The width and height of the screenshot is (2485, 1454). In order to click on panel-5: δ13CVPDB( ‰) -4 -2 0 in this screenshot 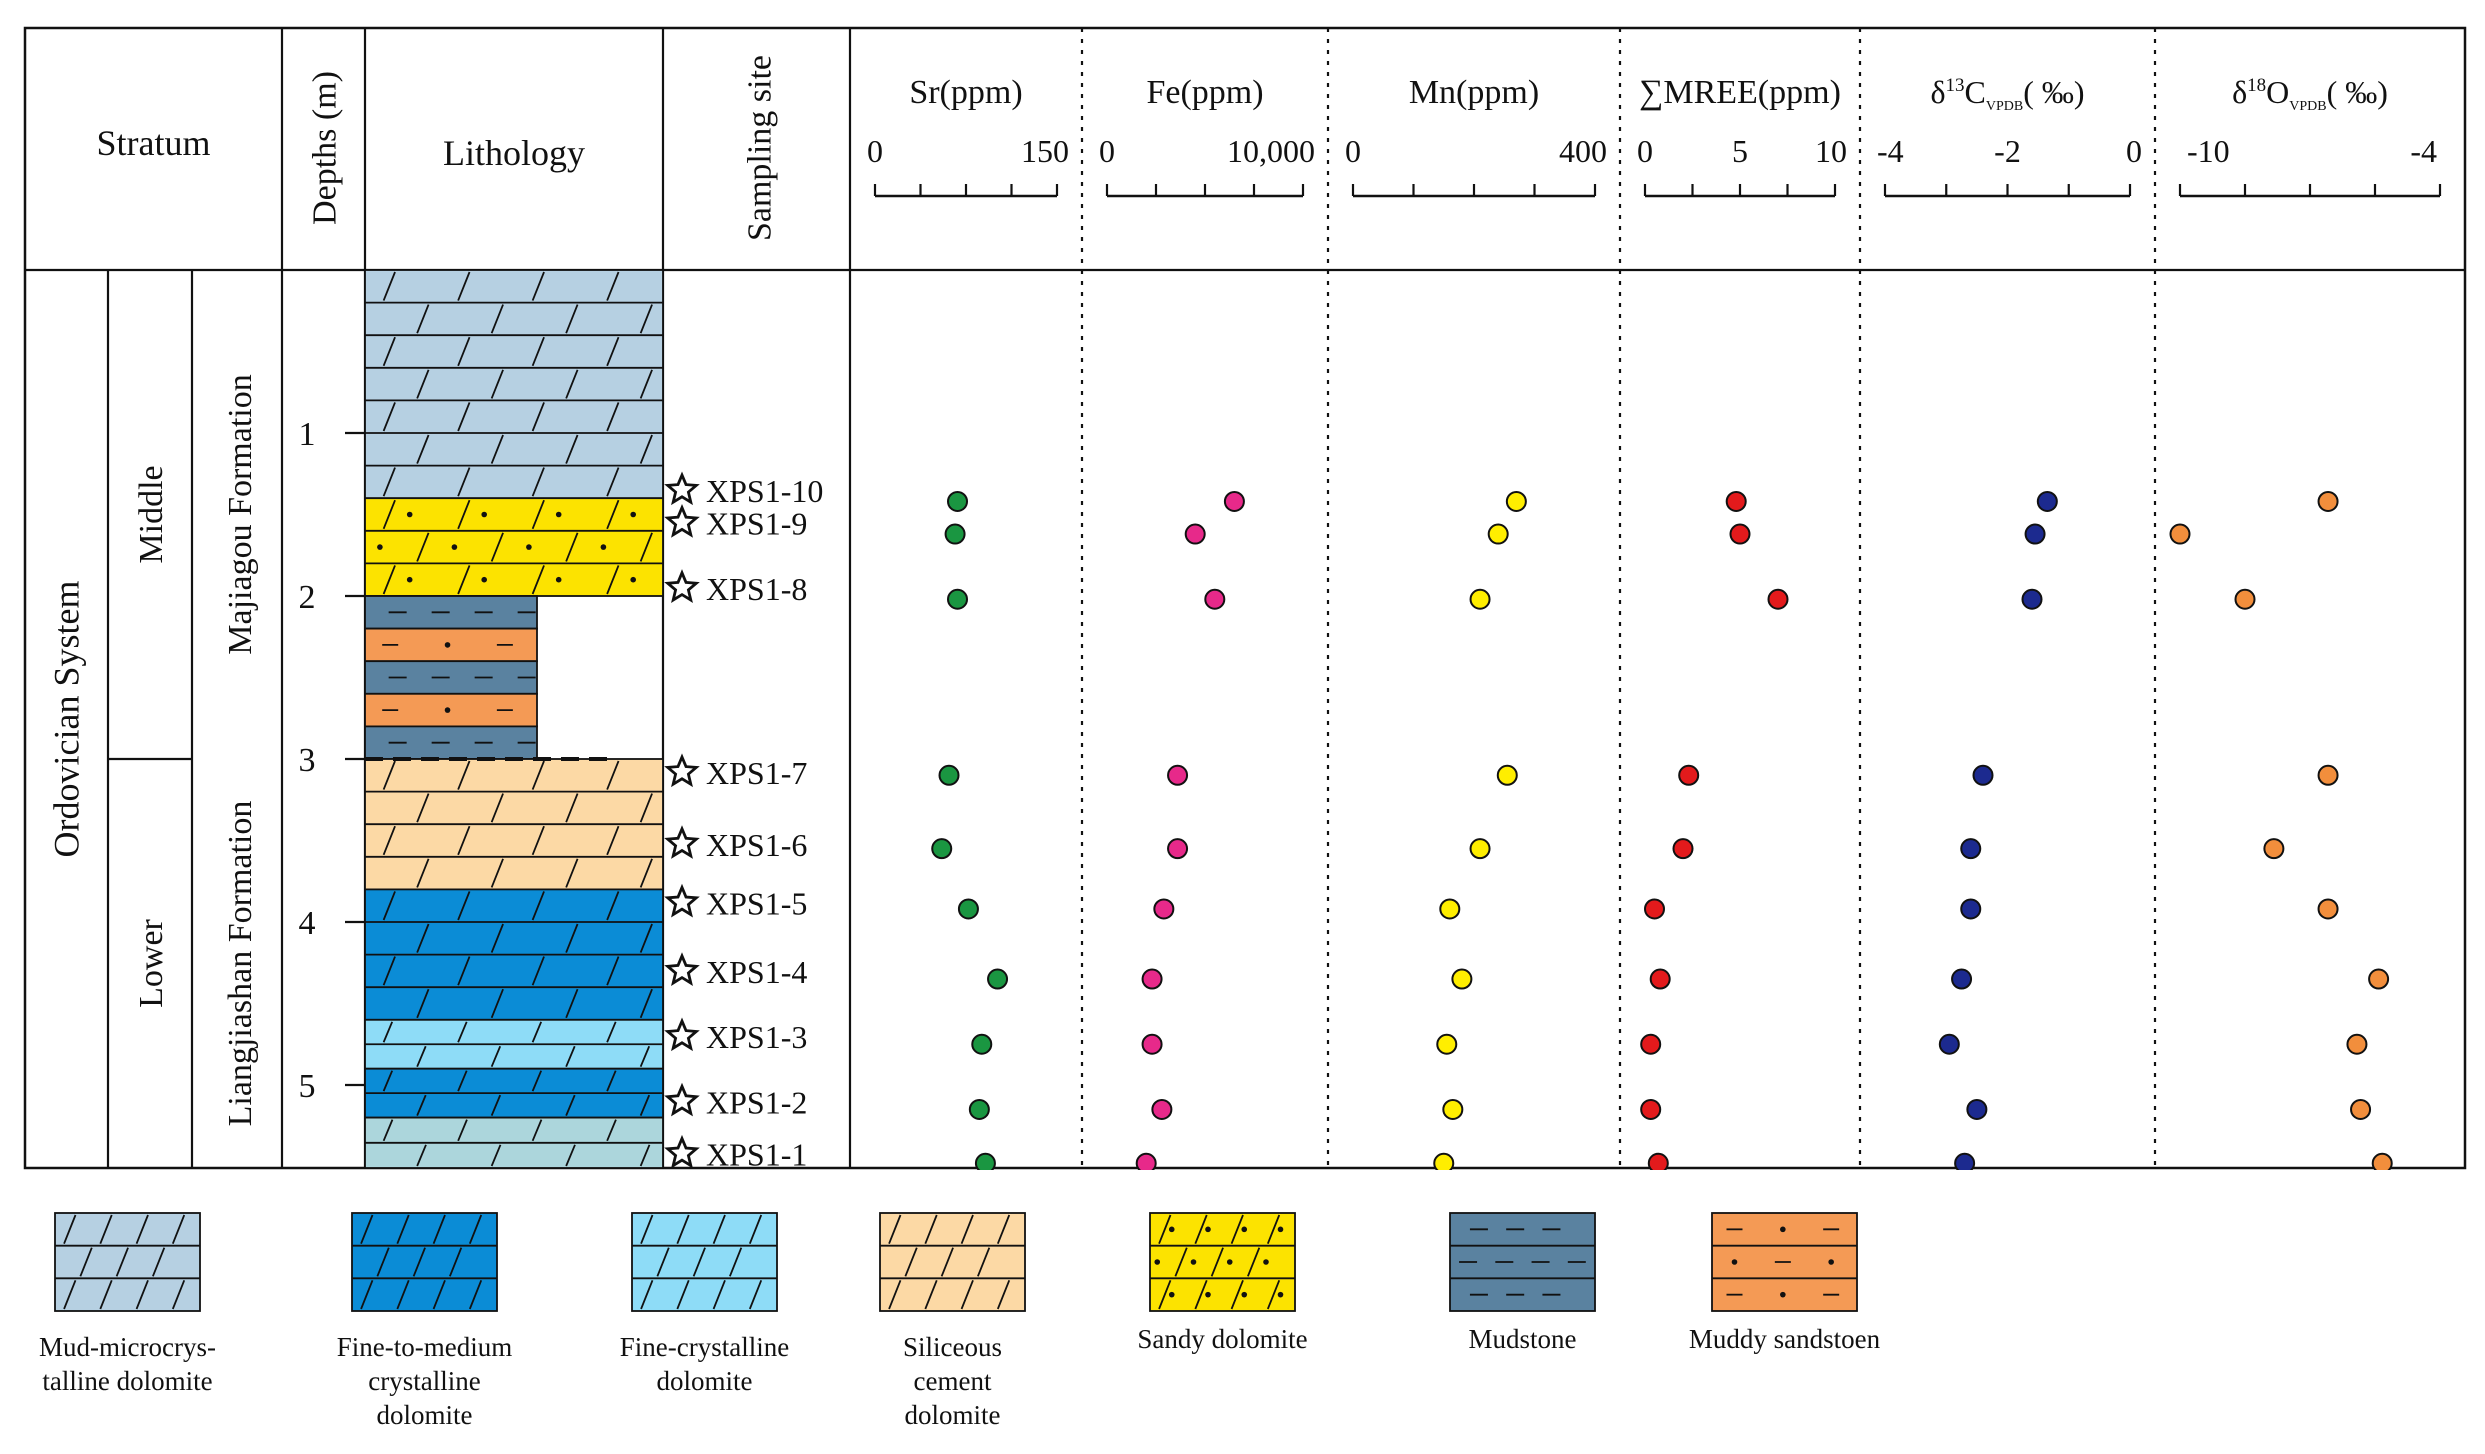, I will do `click(2009, 622)`.